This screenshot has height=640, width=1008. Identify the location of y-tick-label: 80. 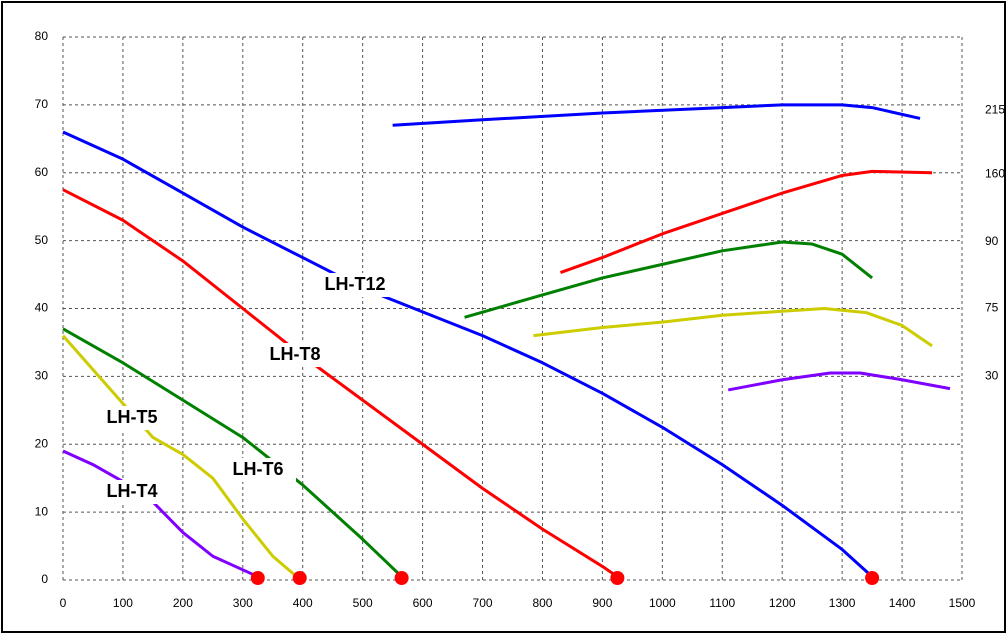
(42, 36).